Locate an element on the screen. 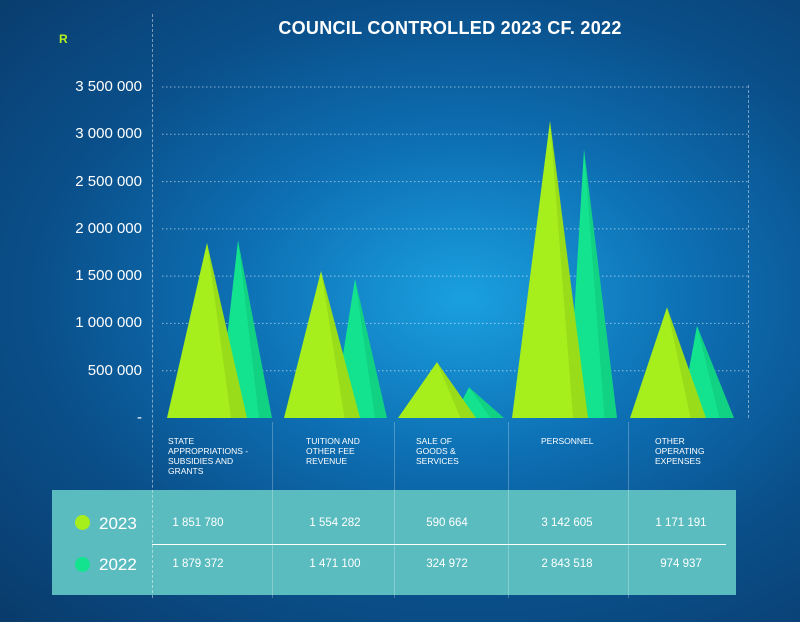 The image size is (800, 622). y-tick-label: - is located at coordinates (139, 417).